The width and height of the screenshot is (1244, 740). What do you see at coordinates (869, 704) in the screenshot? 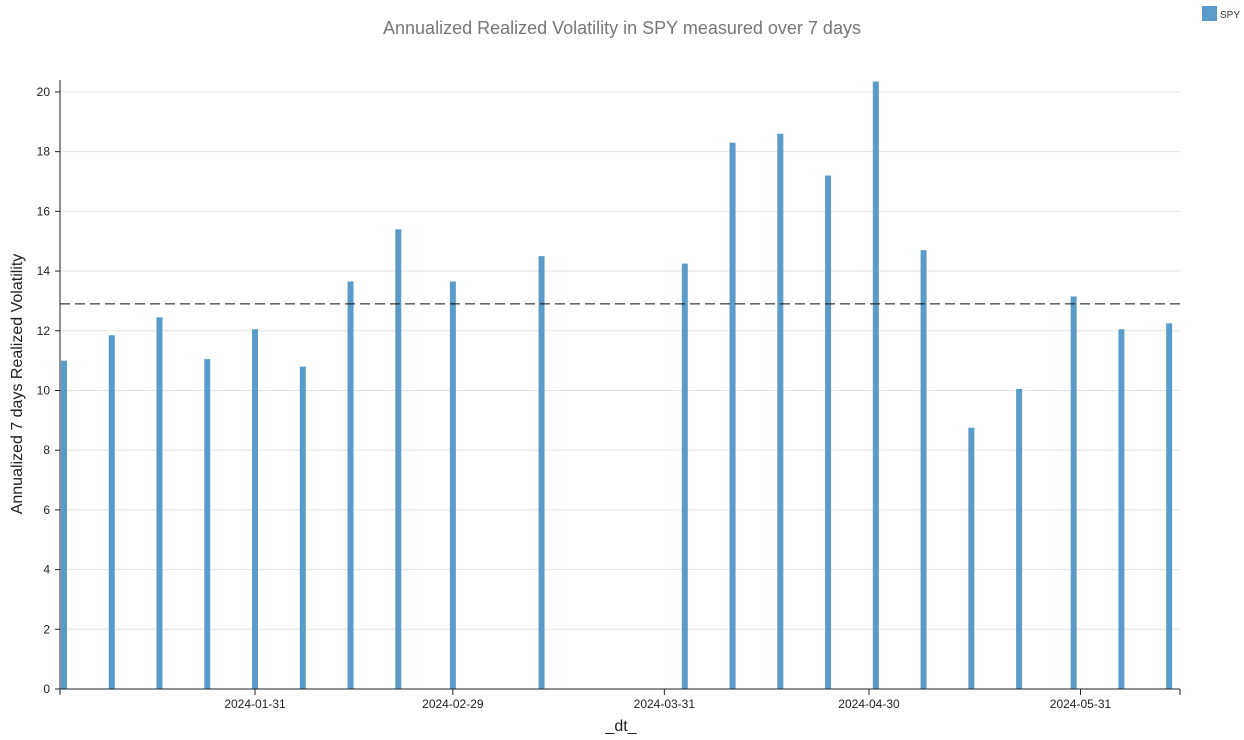
I see `x-tick-label: 2024-04-30` at bounding box center [869, 704].